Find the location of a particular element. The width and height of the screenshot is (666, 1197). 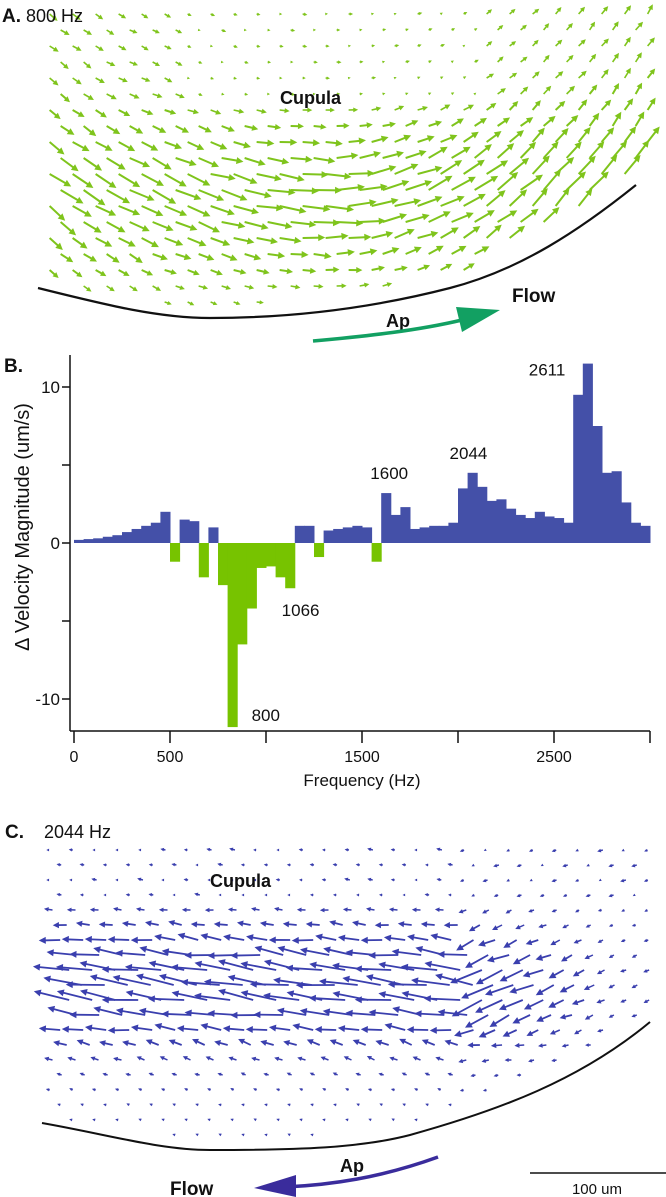

panel-c-frequency: 2044 Hz is located at coordinates (77, 832).